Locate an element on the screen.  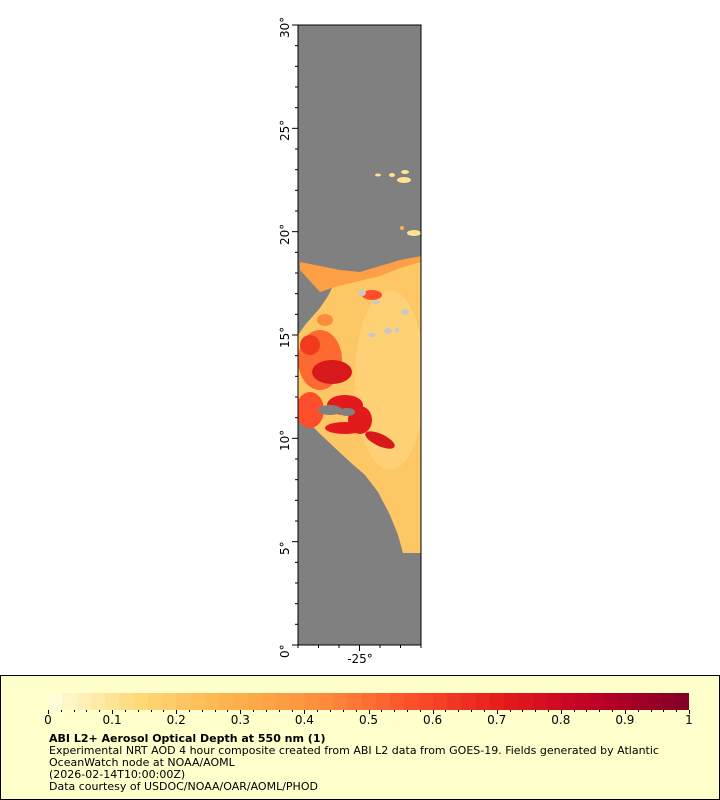
colorbar-tick-label: 0.2 is located at coordinates (176, 720).